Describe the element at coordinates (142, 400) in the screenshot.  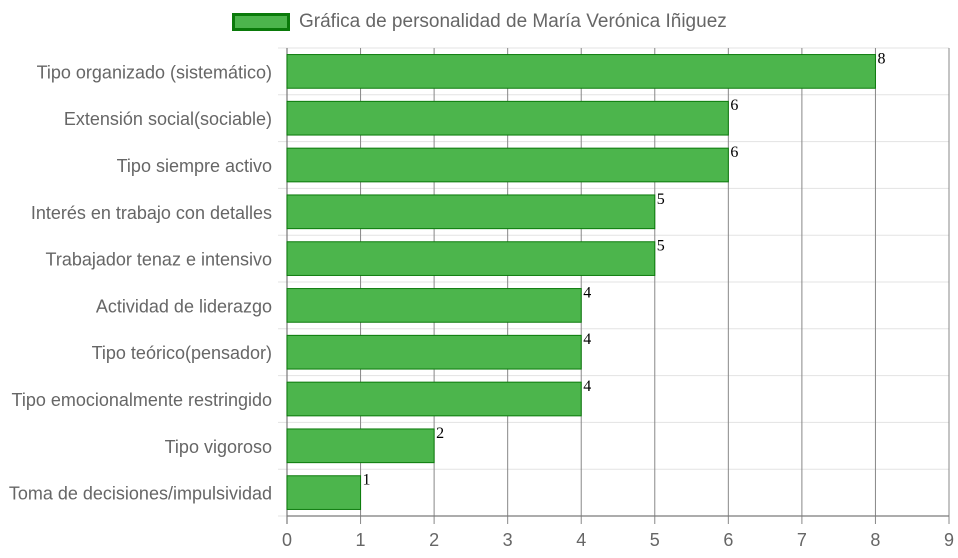
I see `category-label: Tipo emocionalmente restringido` at that location.